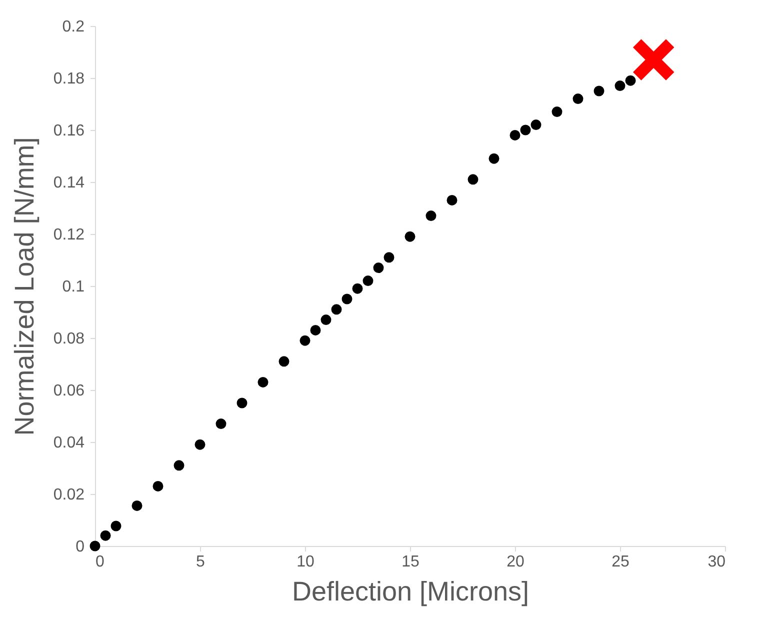 Image resolution: width=773 pixels, height=639 pixels. I want to click on x-tick-label: 20, so click(515, 562).